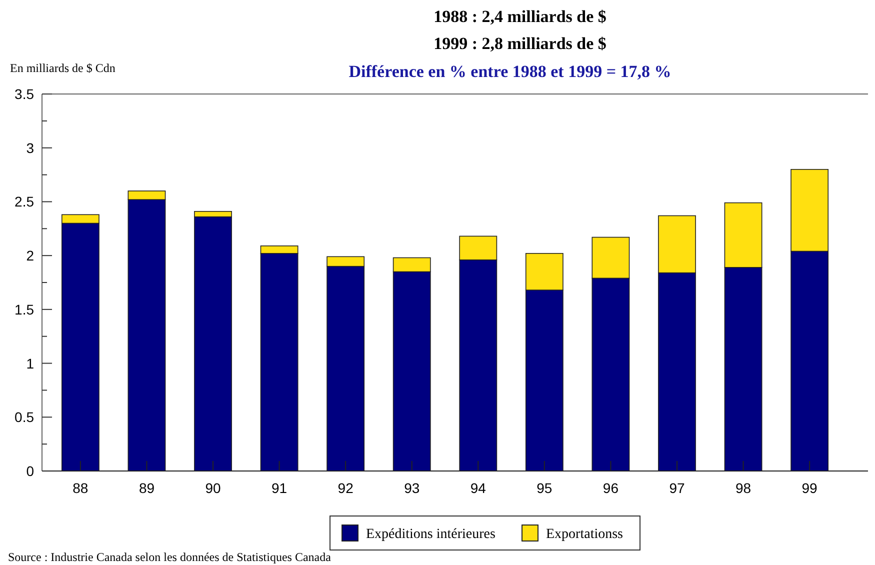 The image size is (875, 565). What do you see at coordinates (170, 557) in the screenshot?
I see `source-note: Source : Industrie Canada selon les données de Statistiques Canada` at bounding box center [170, 557].